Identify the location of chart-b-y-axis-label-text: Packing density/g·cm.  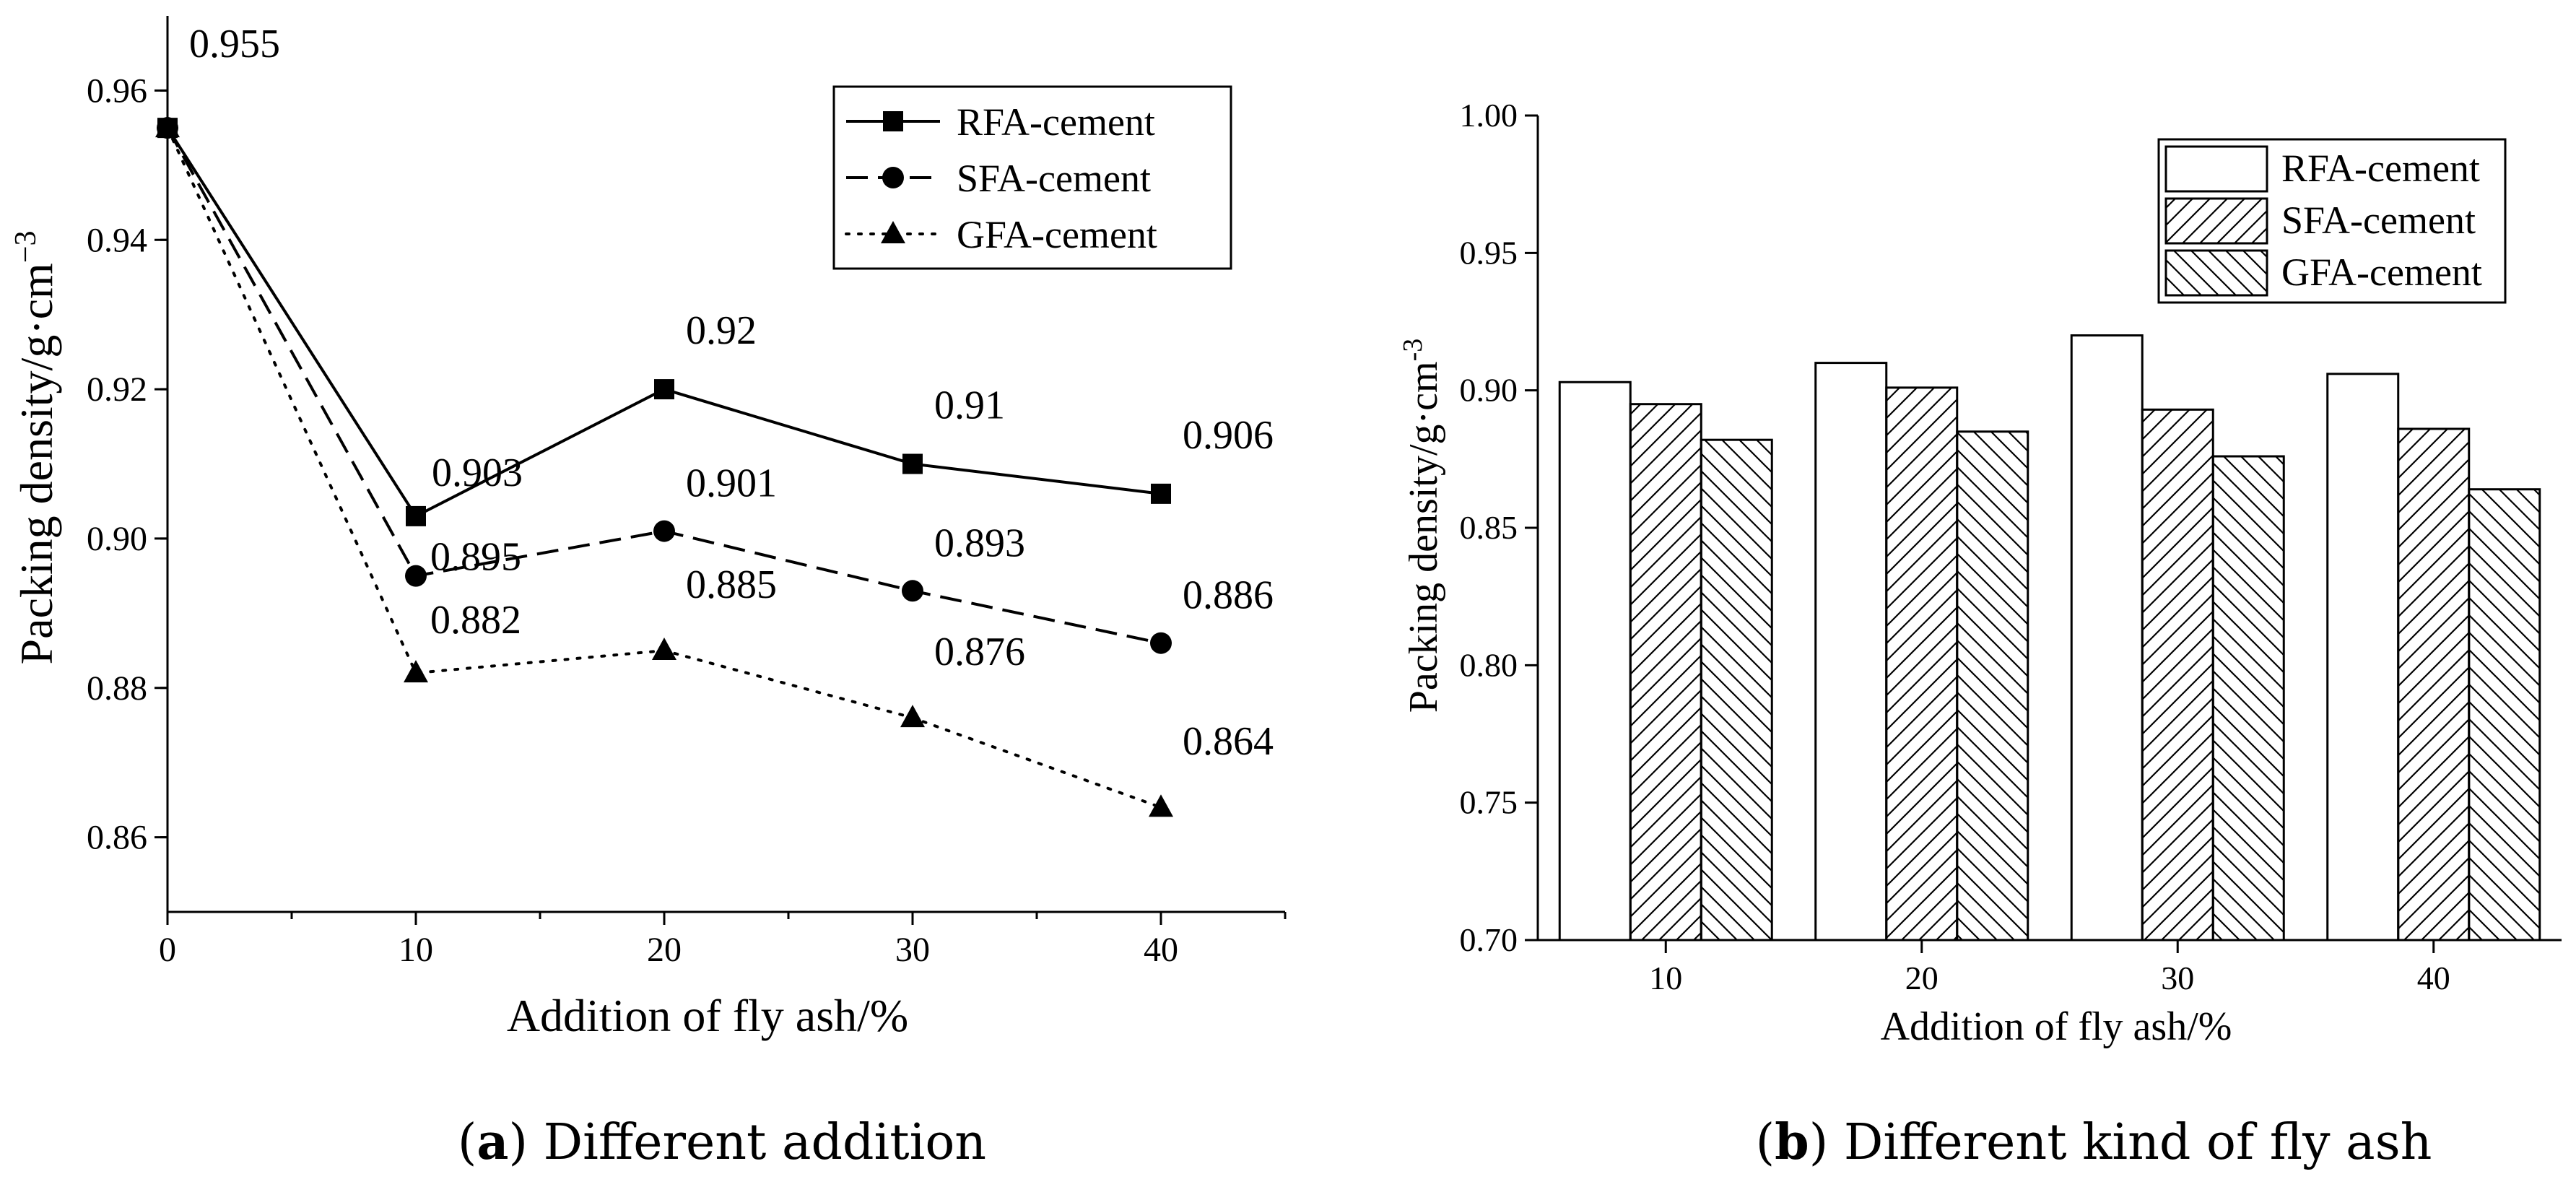
(1423, 537).